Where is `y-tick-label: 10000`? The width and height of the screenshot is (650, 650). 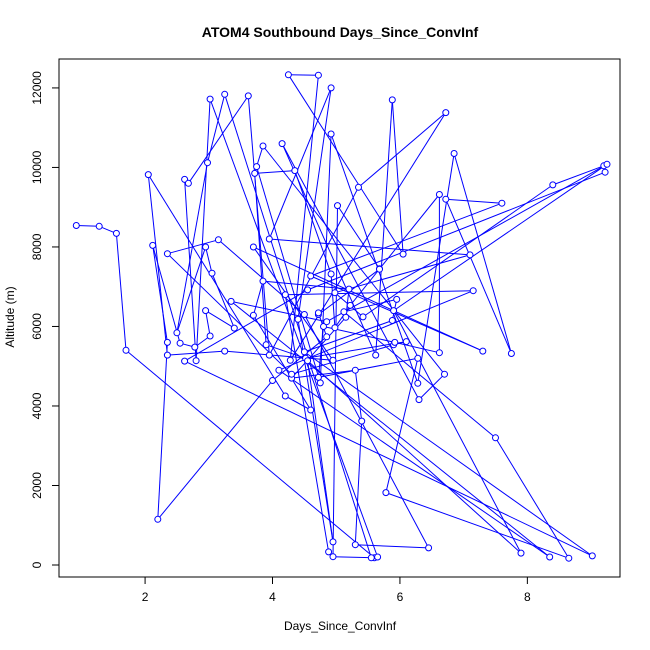 y-tick-label: 10000 is located at coordinates (37, 167).